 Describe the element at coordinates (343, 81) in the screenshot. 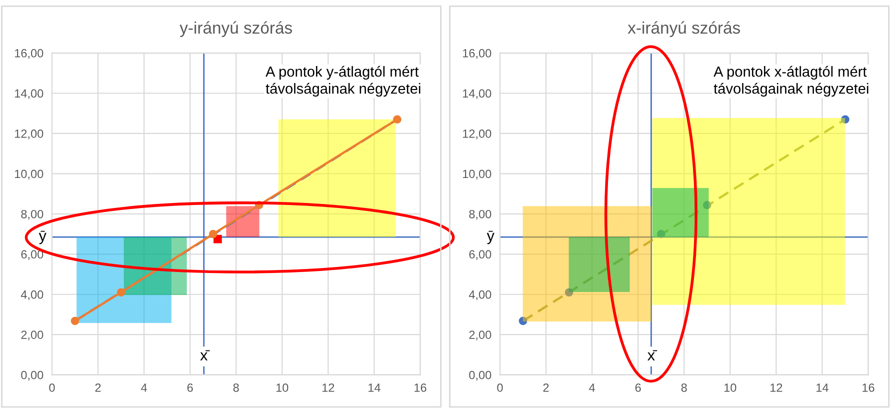

I see `annotation: A pontok y-átlagtól mért távolságainak négyzetei` at that location.